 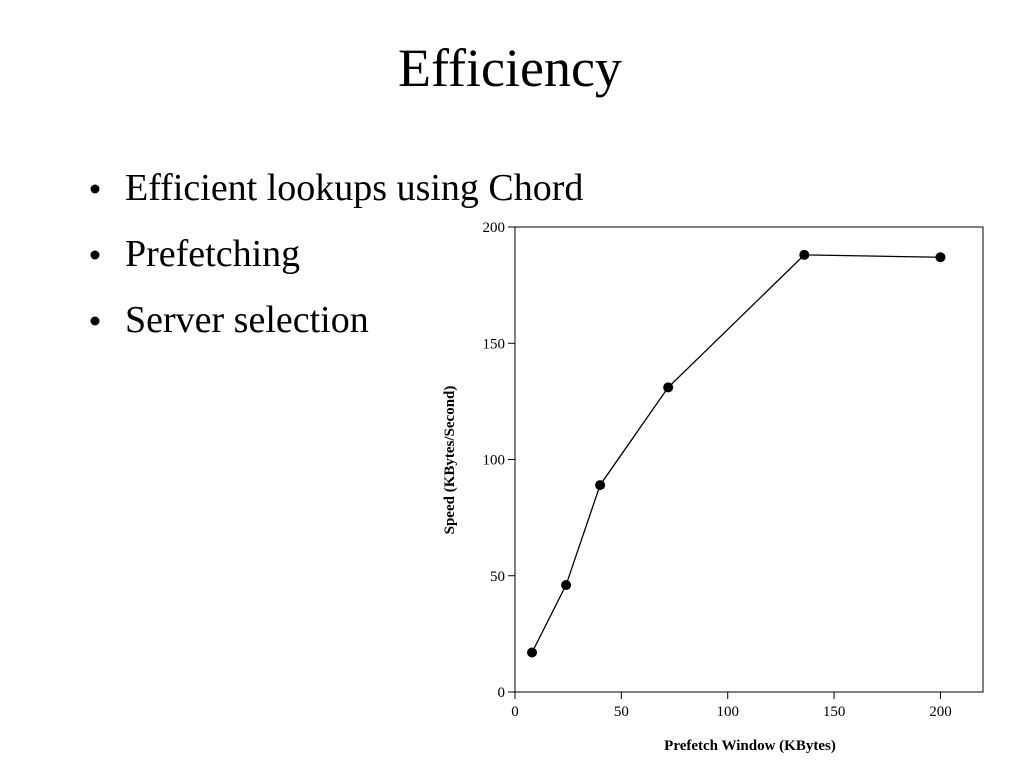 What do you see at coordinates (940, 712) in the screenshot?
I see `x-tick-label: 200` at bounding box center [940, 712].